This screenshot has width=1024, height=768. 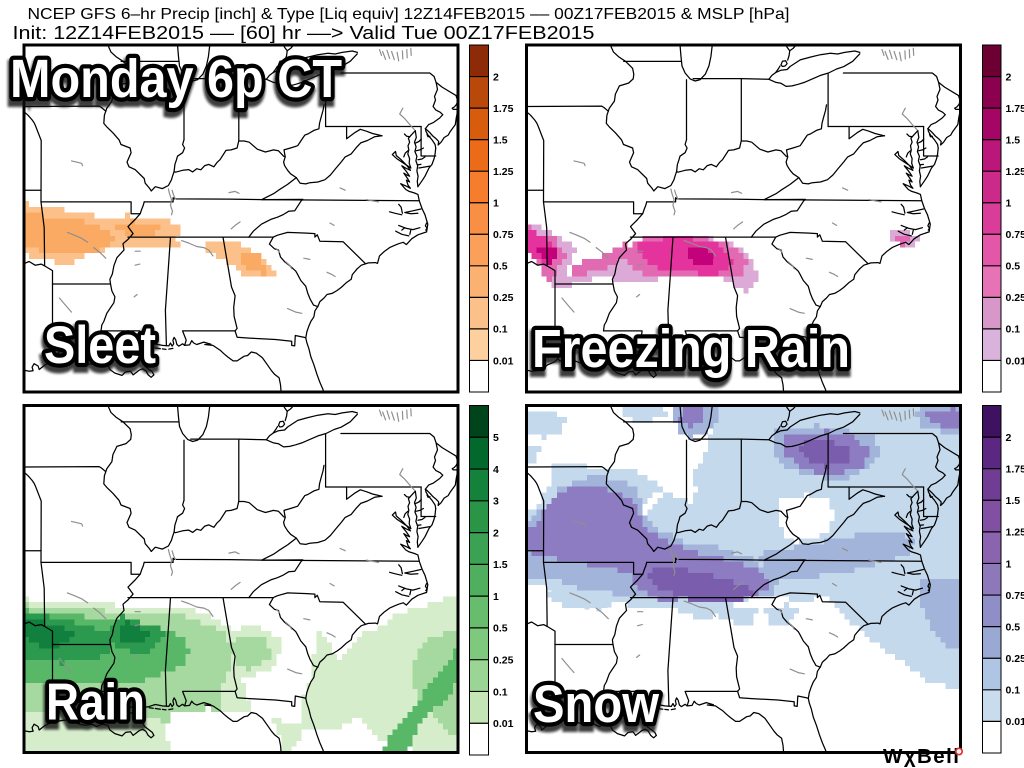 I want to click on svg-text: 4, so click(x=496, y=470).